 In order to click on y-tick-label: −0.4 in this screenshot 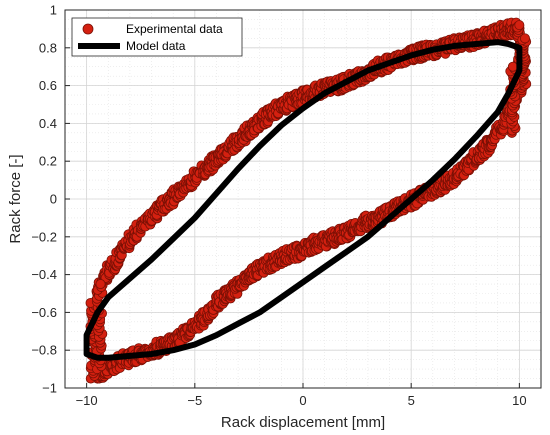, I will do `click(44, 274)`.